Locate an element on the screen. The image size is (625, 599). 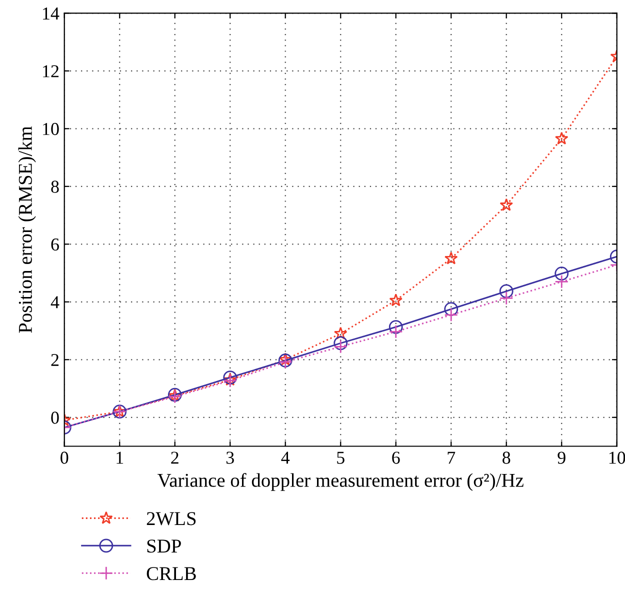
legend-label: 2WLS is located at coordinates (171, 519).